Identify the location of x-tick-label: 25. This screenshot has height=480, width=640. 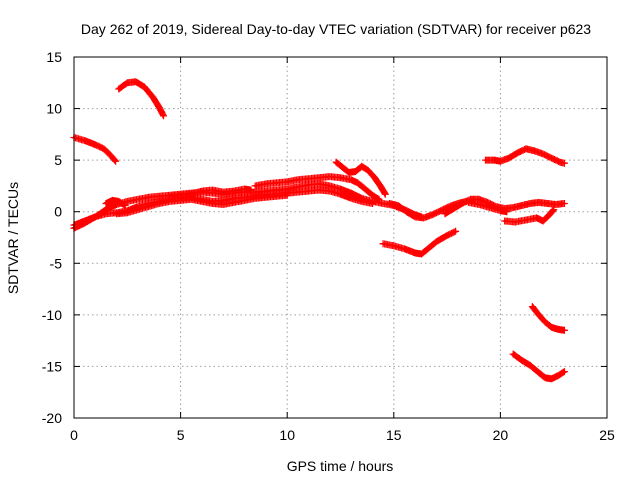
(607, 435).